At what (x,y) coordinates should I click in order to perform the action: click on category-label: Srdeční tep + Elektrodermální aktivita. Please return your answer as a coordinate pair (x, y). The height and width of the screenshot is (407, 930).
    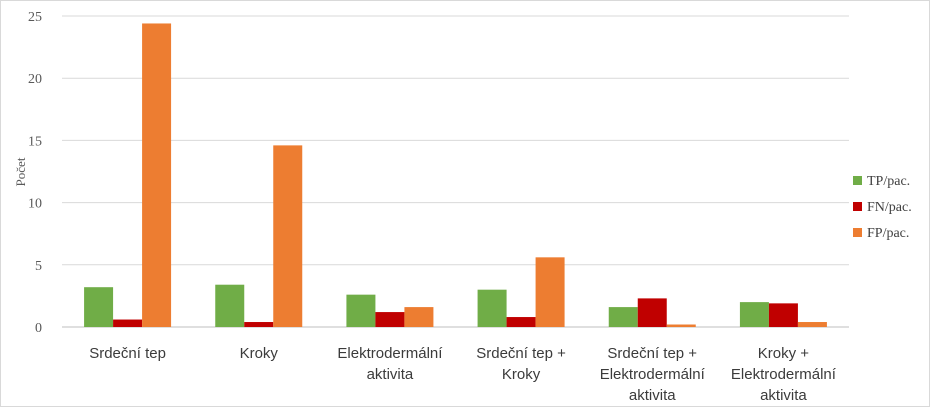
    Looking at the image, I should click on (653, 374).